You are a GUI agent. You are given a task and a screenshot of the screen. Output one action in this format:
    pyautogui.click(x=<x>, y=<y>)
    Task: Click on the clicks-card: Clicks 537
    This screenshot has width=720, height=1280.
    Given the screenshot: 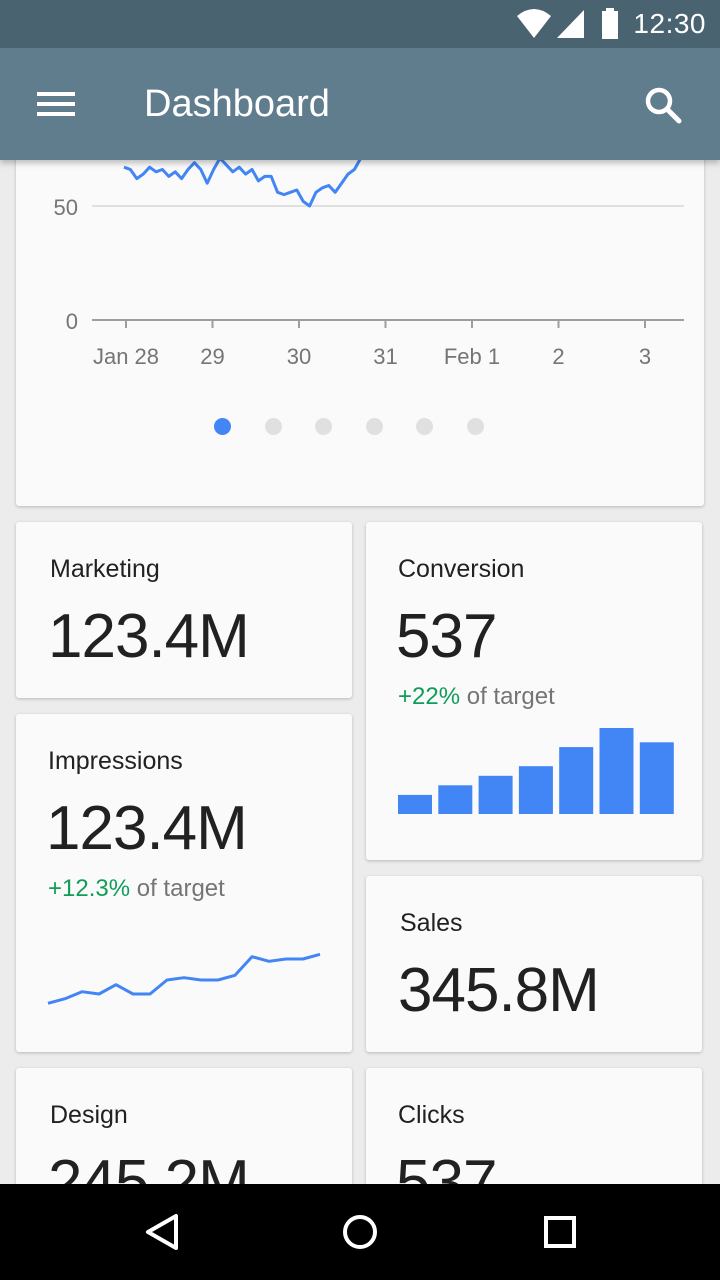 What is the action you would take?
    pyautogui.click(x=534, y=1126)
    